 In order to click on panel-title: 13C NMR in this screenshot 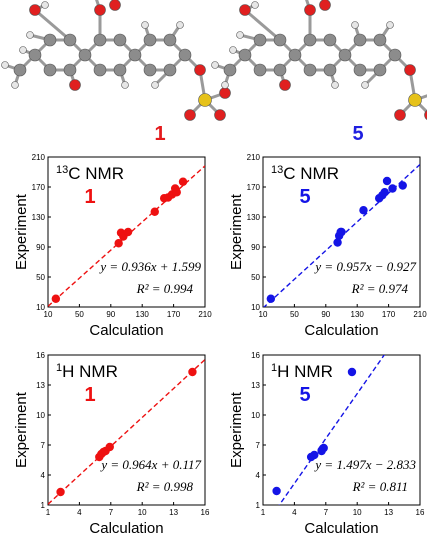, I will do `click(90, 173)`.